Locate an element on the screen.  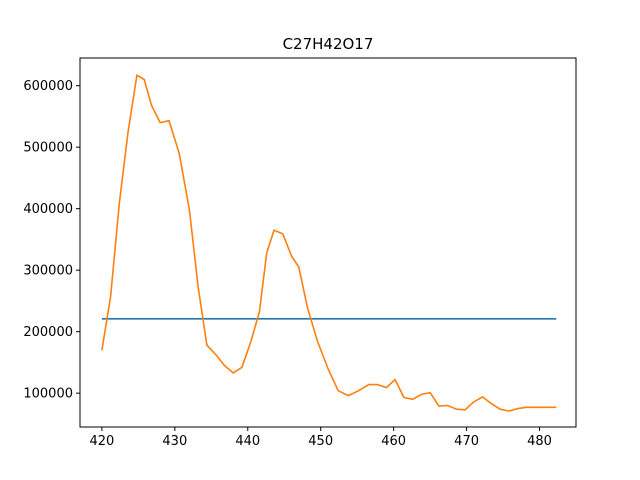
x-tick-label: 470 is located at coordinates (466, 441).